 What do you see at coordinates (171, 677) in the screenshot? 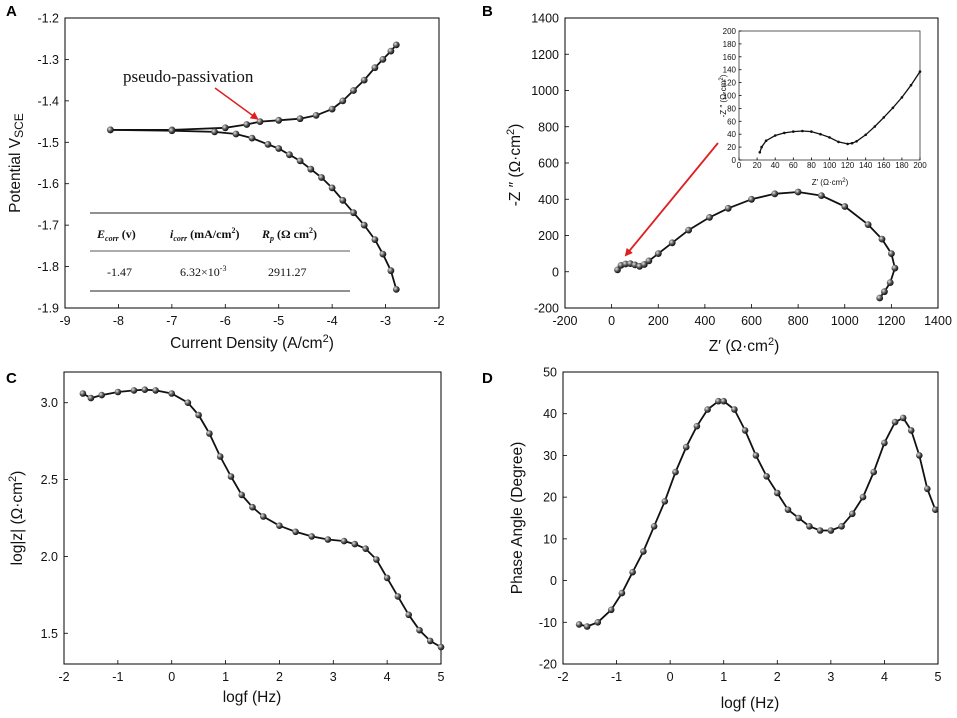
I see `panel-c-xtick-label: 0` at bounding box center [171, 677].